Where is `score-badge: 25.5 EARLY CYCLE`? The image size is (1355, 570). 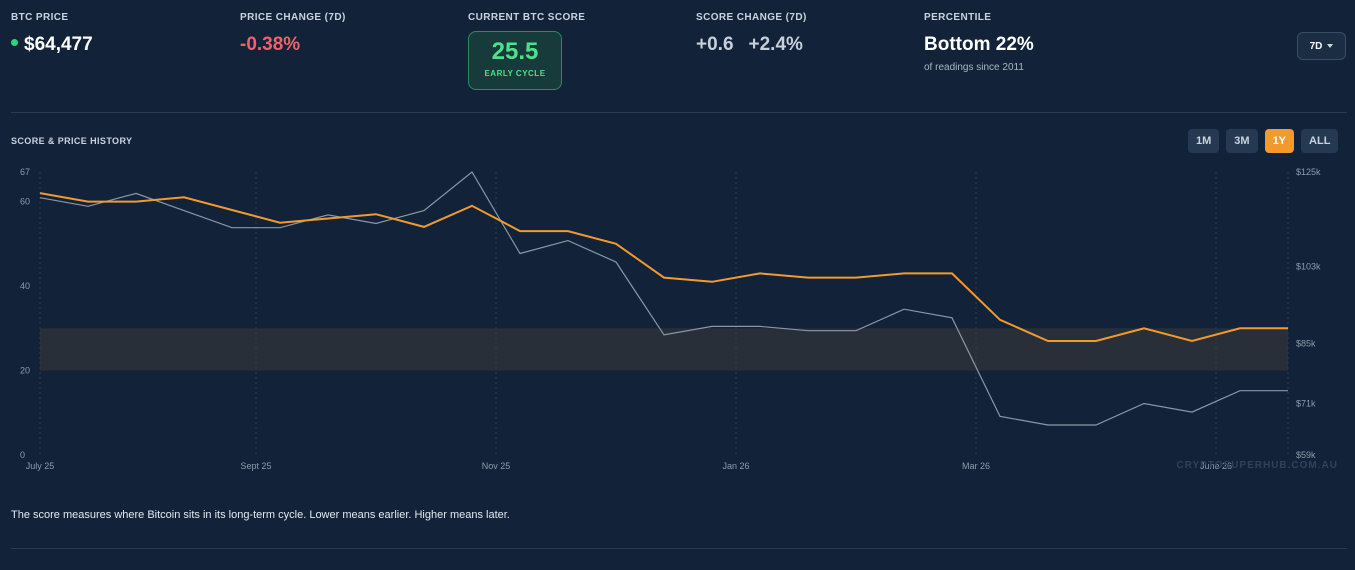 score-badge: 25.5 EARLY CYCLE is located at coordinates (515, 60).